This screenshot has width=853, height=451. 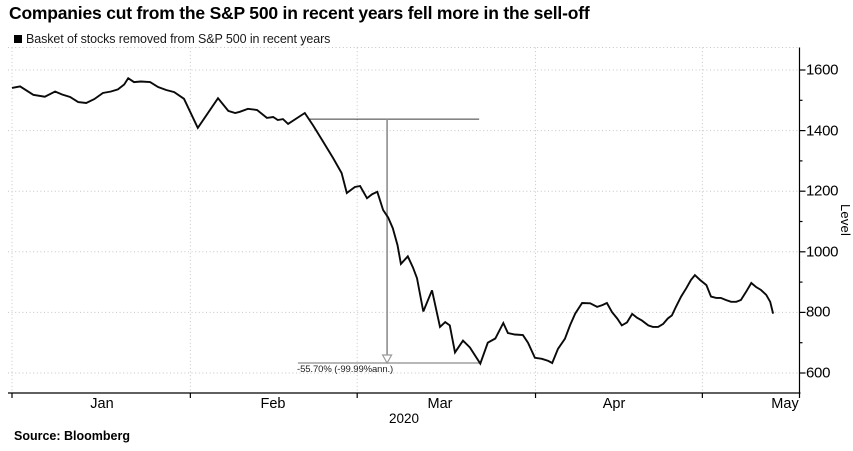 What do you see at coordinates (818, 373) in the screenshot?
I see `y-tick-label: 600` at bounding box center [818, 373].